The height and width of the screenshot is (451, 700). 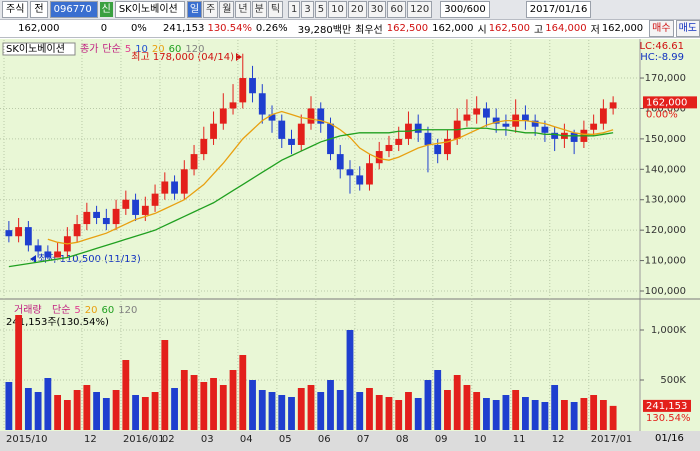 What do you see at coordinates (149, 9) in the screenshot?
I see `stock-name: SK이노베이션` at bounding box center [149, 9].